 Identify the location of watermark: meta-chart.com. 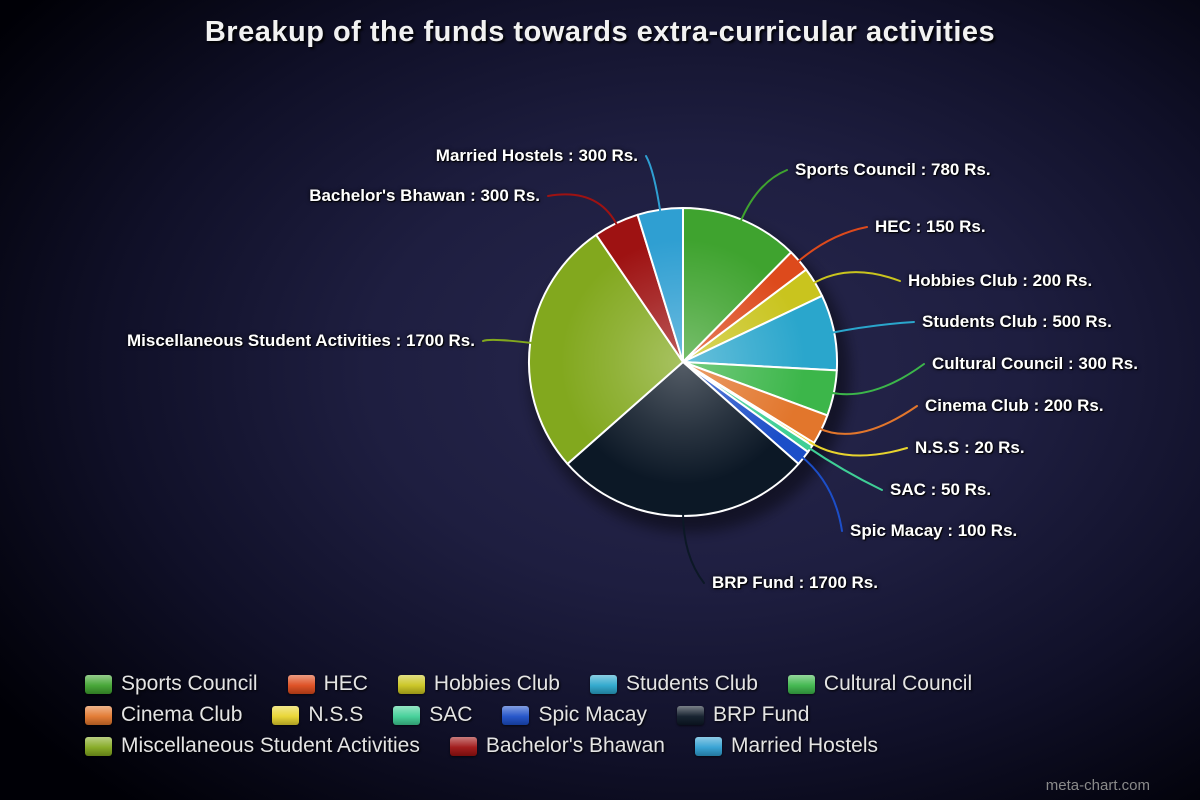
(1097, 785).